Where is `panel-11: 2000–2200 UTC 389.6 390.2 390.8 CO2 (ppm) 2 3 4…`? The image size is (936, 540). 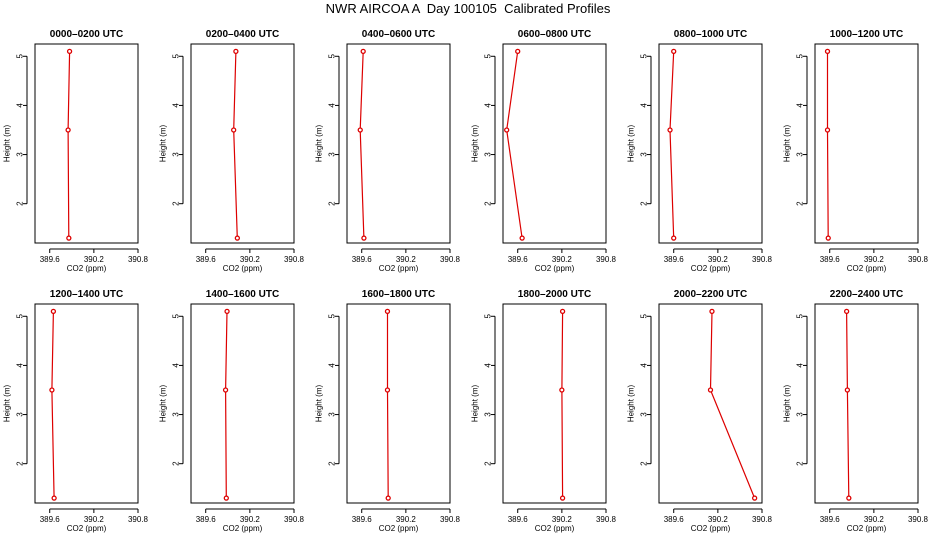
panel-11: 2000–2200 UTC 389.6 390.2 390.8 CO2 (ppm) 2 3 4… is located at coordinates (700, 411).